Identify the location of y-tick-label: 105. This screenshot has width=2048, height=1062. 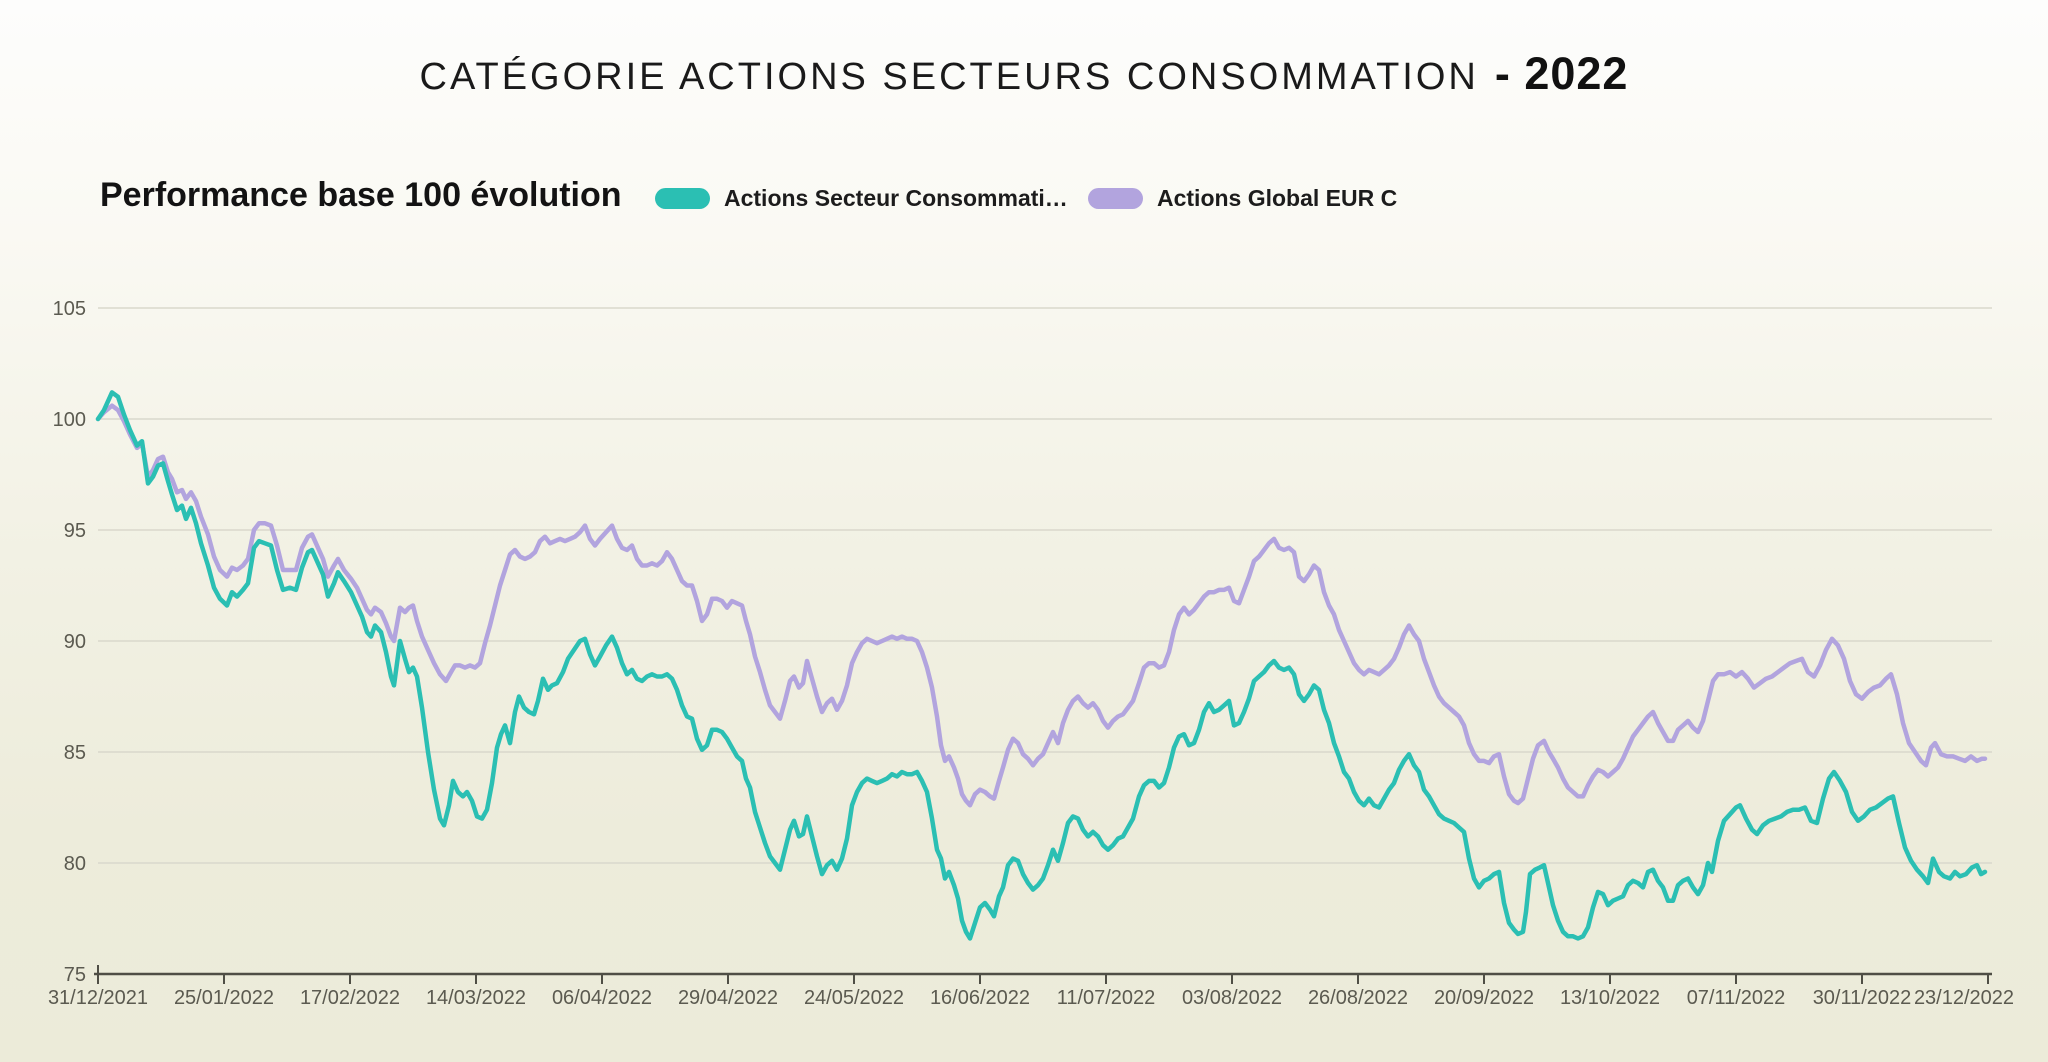
(69, 309).